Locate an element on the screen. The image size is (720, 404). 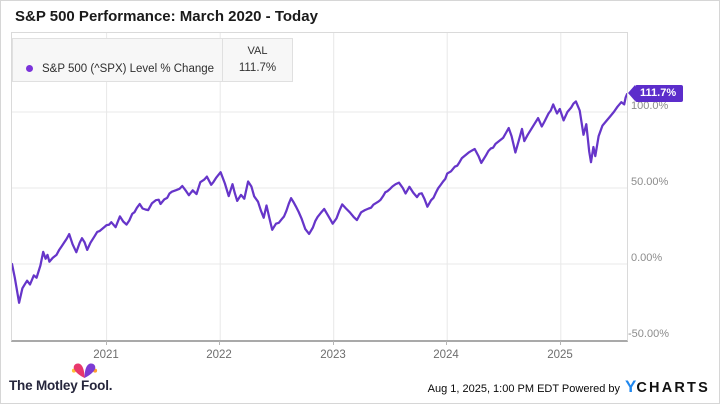
ycharts-logo-text: CHARTS is located at coordinates (673, 388).